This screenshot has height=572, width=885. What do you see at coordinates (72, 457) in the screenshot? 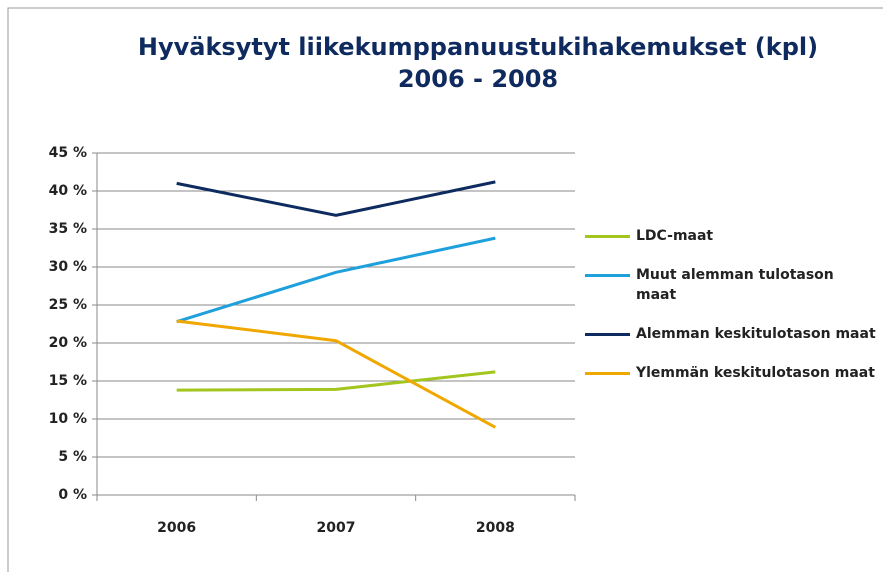
I see `y-tick-label: 5 %` at bounding box center [72, 457].